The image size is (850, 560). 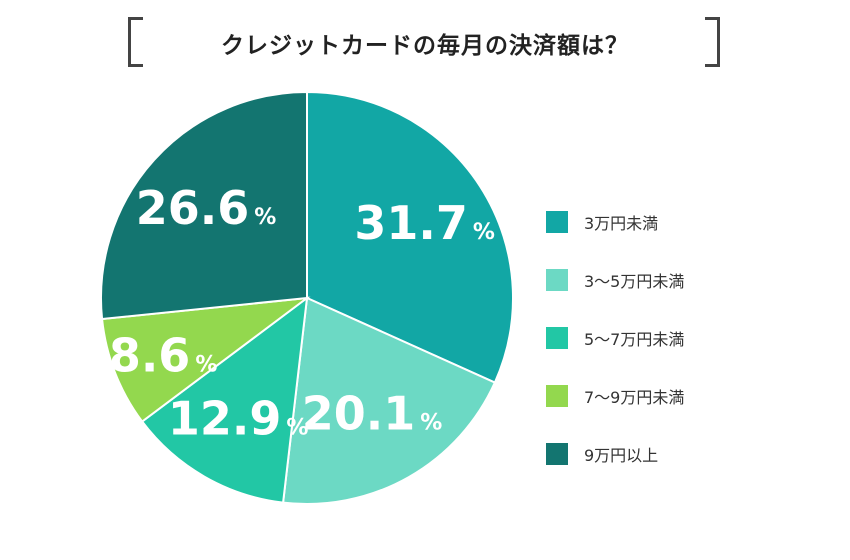 I want to click on title-bracket-left, so click(x=135, y=42).